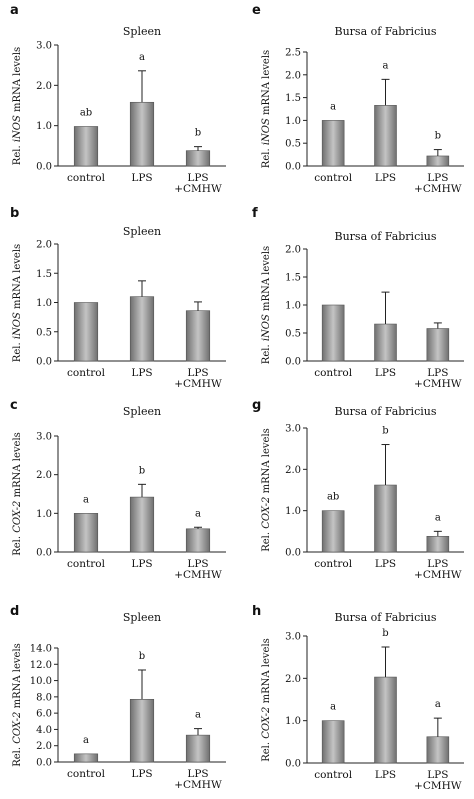 The width and height of the screenshot is (474, 799). I want to click on panel-letter: d, so click(14, 611).